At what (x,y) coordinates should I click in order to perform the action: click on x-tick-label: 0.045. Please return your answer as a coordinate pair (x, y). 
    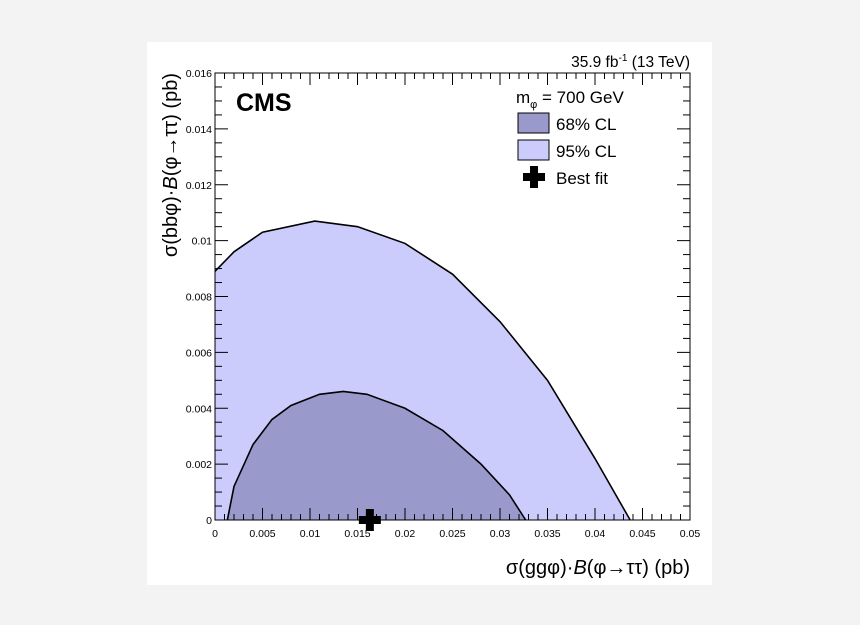
    Looking at the image, I should click on (642, 534).